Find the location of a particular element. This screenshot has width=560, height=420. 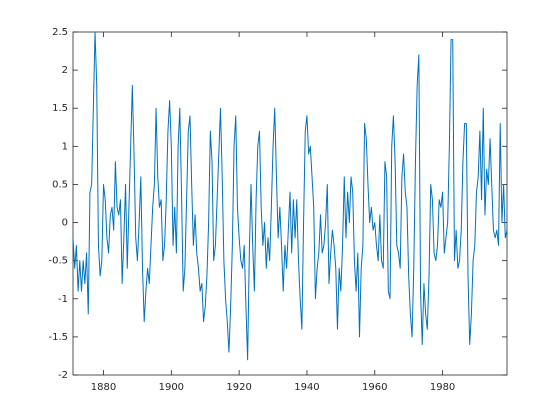

y-tick-label: 1 is located at coordinates (65, 146).